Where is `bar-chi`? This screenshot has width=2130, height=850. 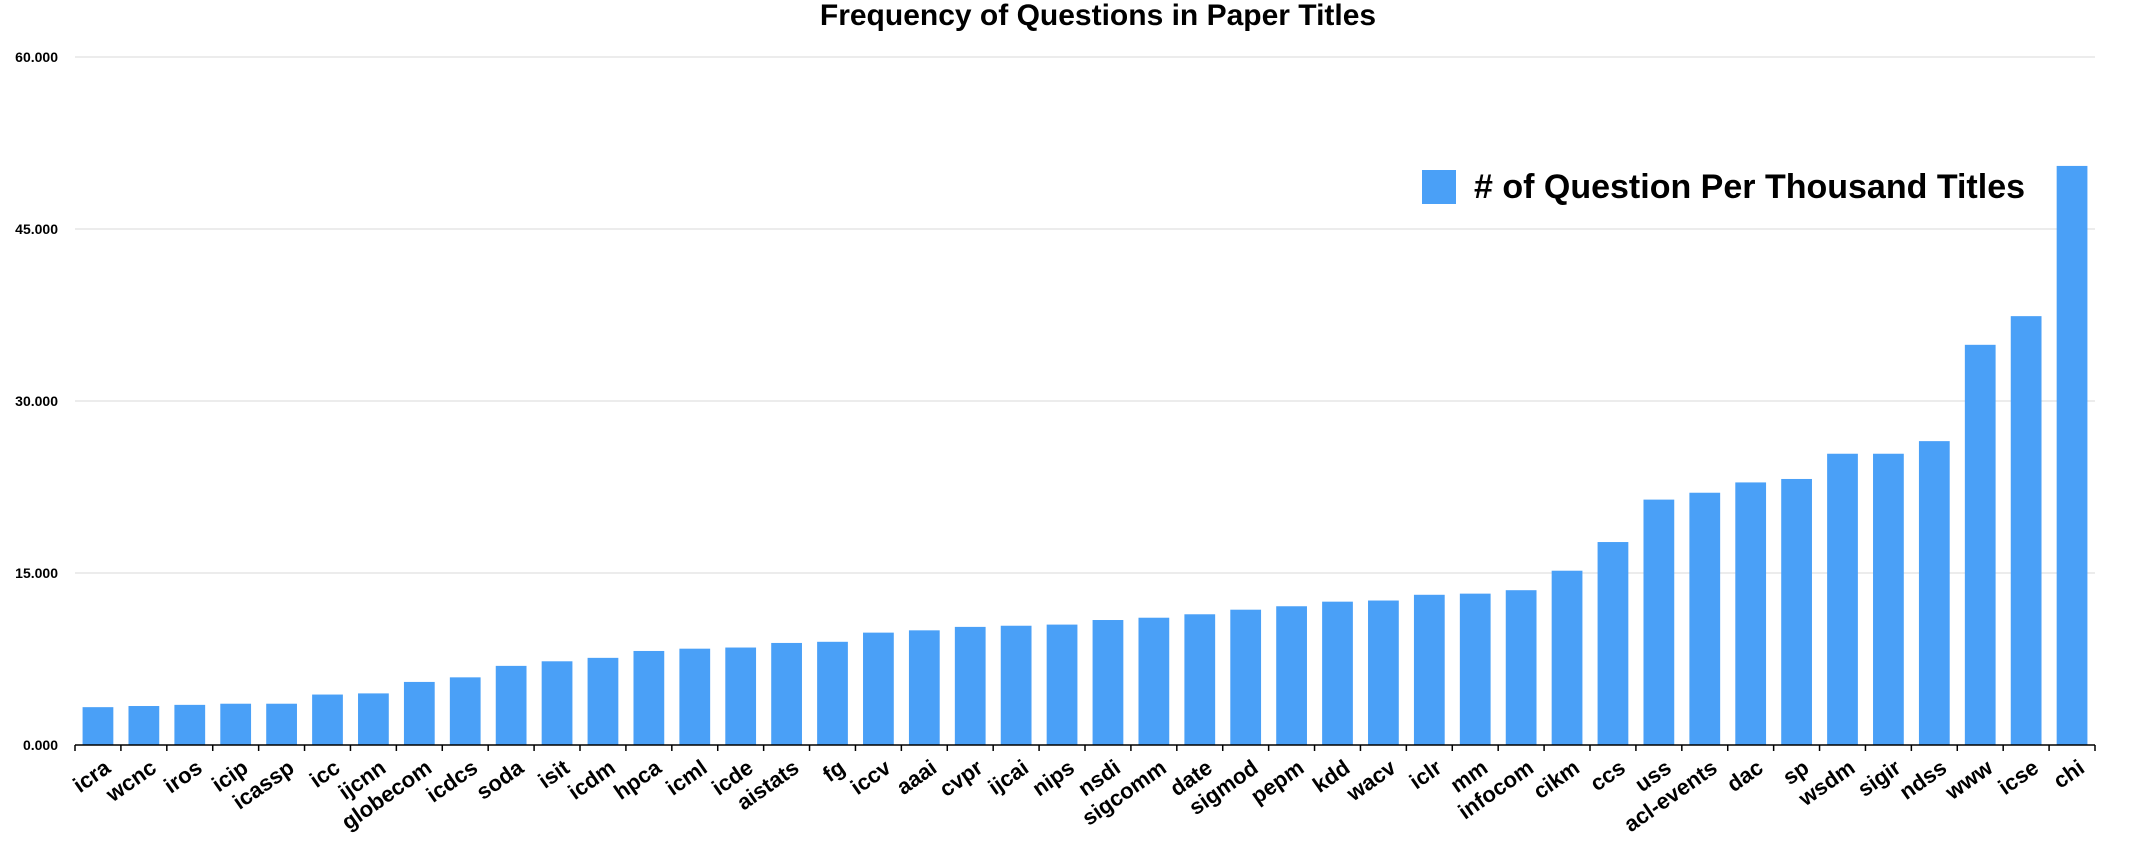 bar-chi is located at coordinates (2072, 455).